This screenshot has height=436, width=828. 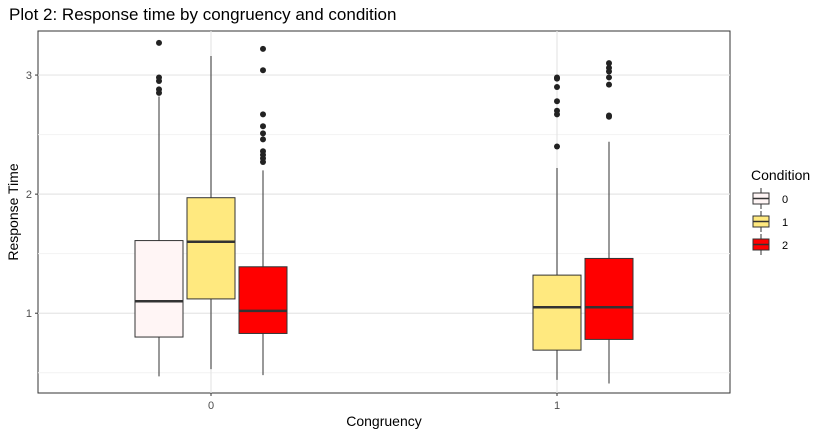 I want to click on legend-label: 1, so click(x=785, y=223).